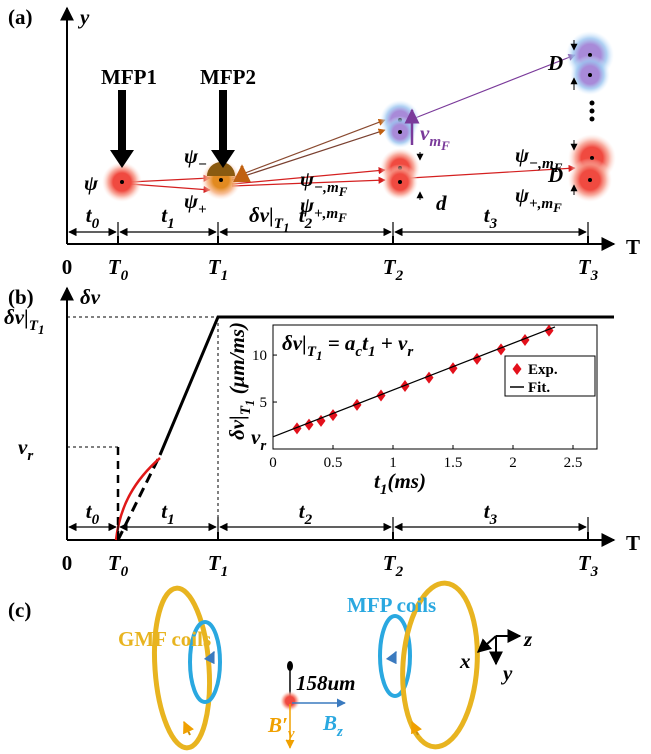 The image size is (651, 754). I want to click on x-tick-label: 2, so click(513, 463).